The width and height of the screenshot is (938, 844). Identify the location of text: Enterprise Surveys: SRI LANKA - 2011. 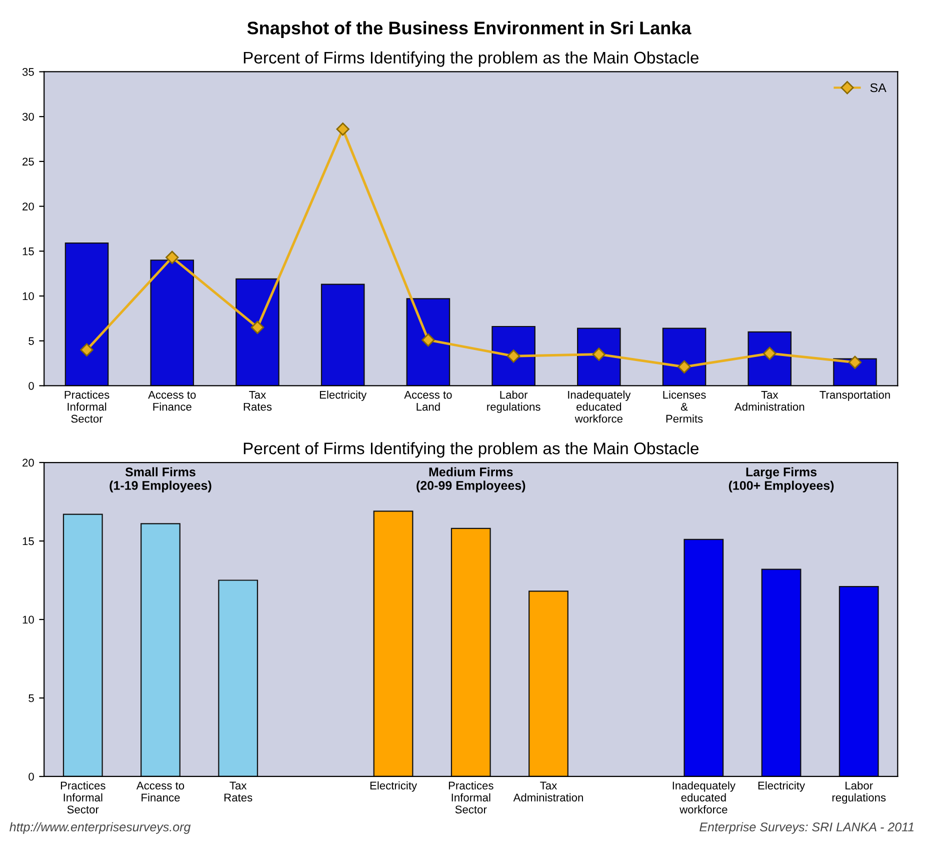
(807, 828).